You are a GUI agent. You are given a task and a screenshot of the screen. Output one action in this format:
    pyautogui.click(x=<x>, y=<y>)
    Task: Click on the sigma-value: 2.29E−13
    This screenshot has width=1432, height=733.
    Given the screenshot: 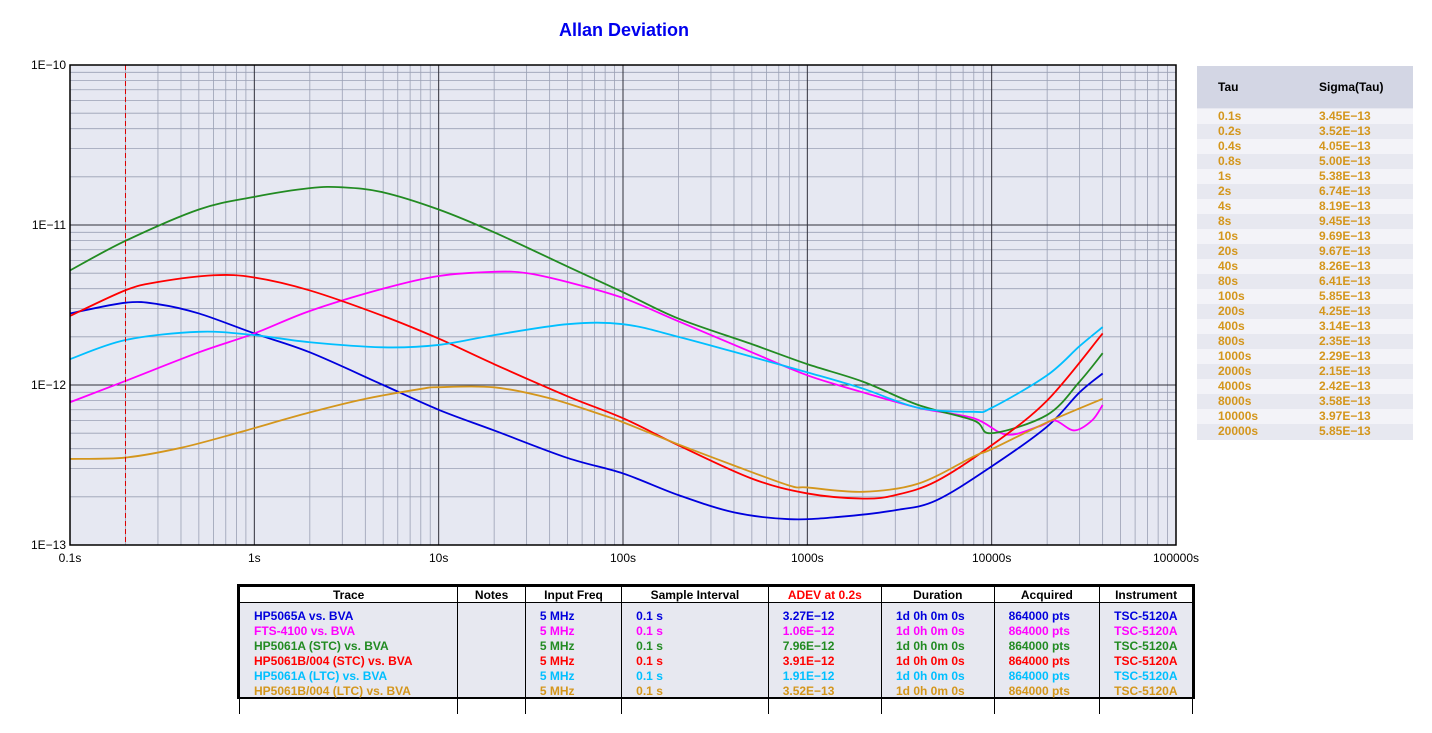 What is the action you would take?
    pyautogui.click(x=1345, y=356)
    